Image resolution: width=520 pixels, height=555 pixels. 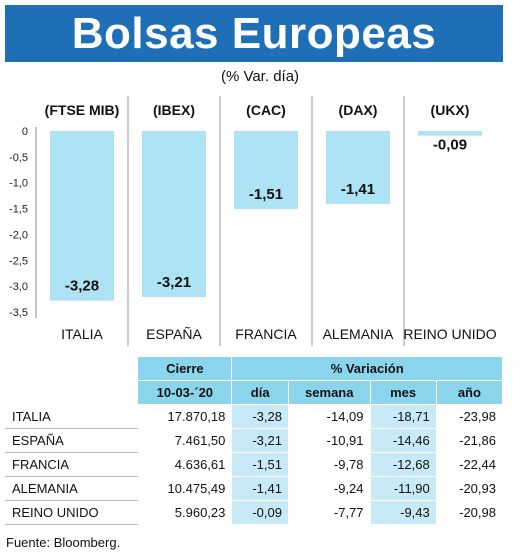 What do you see at coordinates (18, 158) in the screenshot?
I see `y-tick-label: -0,5` at bounding box center [18, 158].